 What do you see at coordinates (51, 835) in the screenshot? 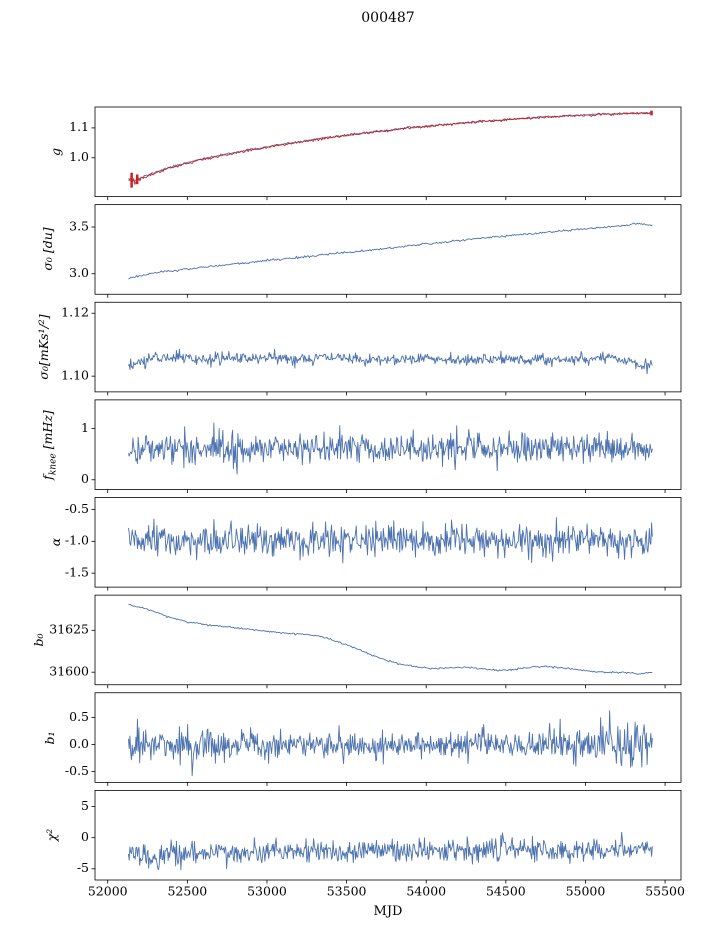
I see `y-axis-label-chi2: χ²` at bounding box center [51, 835].